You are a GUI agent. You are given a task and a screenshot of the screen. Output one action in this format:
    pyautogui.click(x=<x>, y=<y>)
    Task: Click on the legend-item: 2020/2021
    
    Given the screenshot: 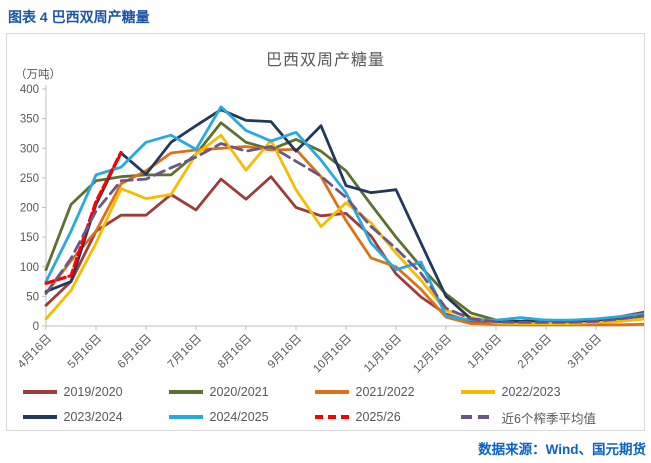 What is the action you would take?
    pyautogui.click(x=241, y=392)
    